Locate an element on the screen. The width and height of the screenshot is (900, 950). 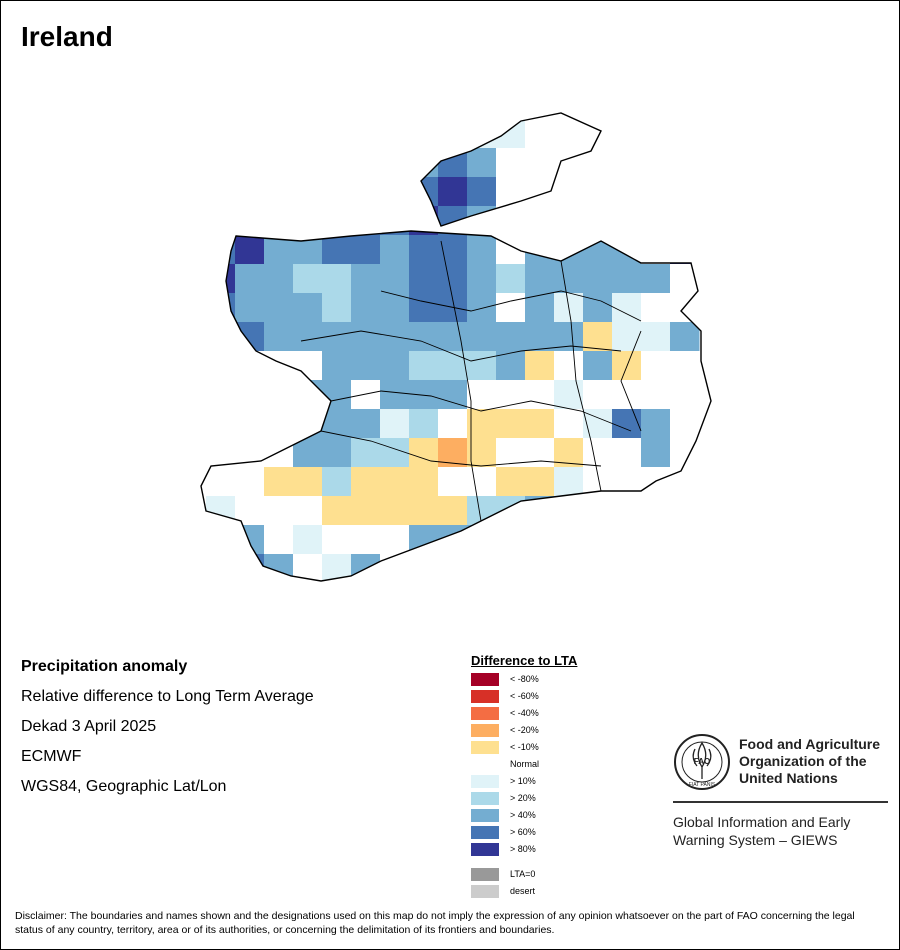
map-title: Ireland is located at coordinates (67, 36).